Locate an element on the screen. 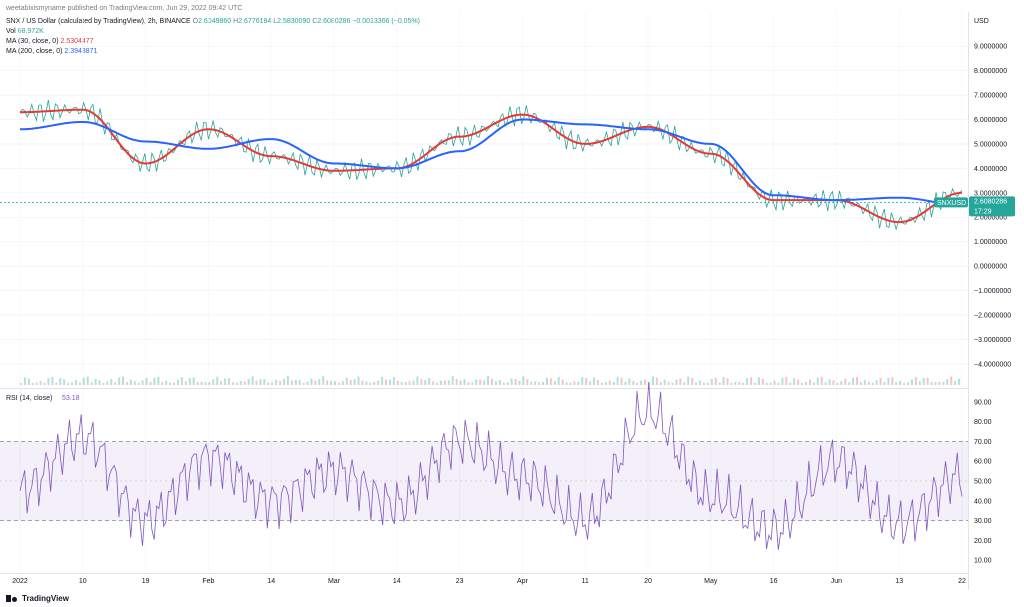 The image size is (1024, 607). time-tick-label: Feb is located at coordinates (208, 581).